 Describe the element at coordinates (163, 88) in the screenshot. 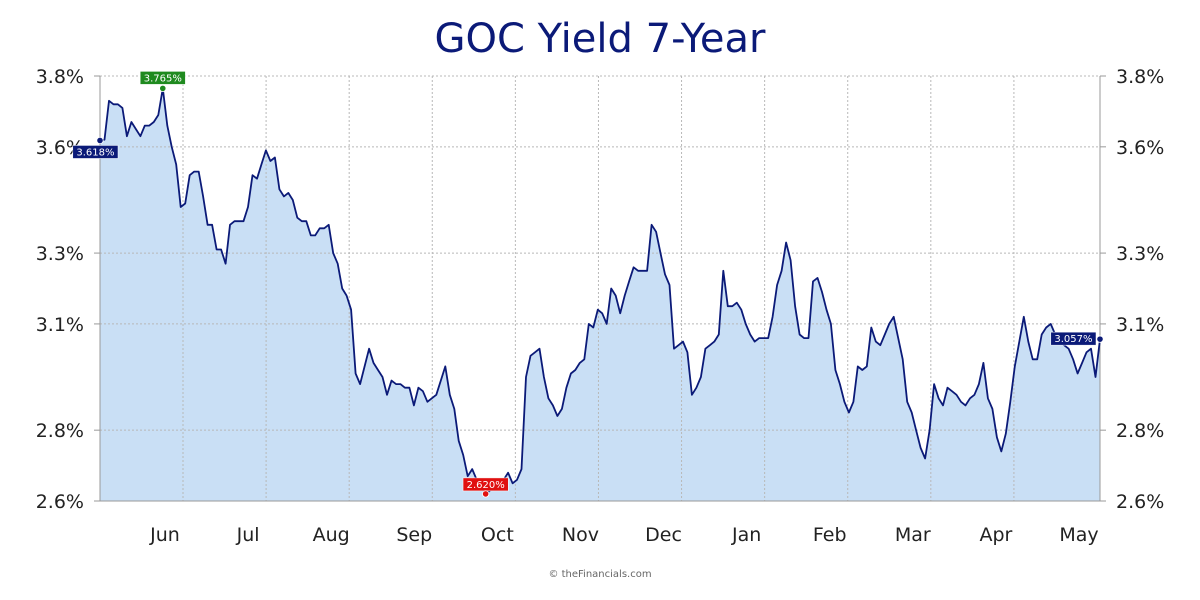

I see `high-callout-marker` at that location.